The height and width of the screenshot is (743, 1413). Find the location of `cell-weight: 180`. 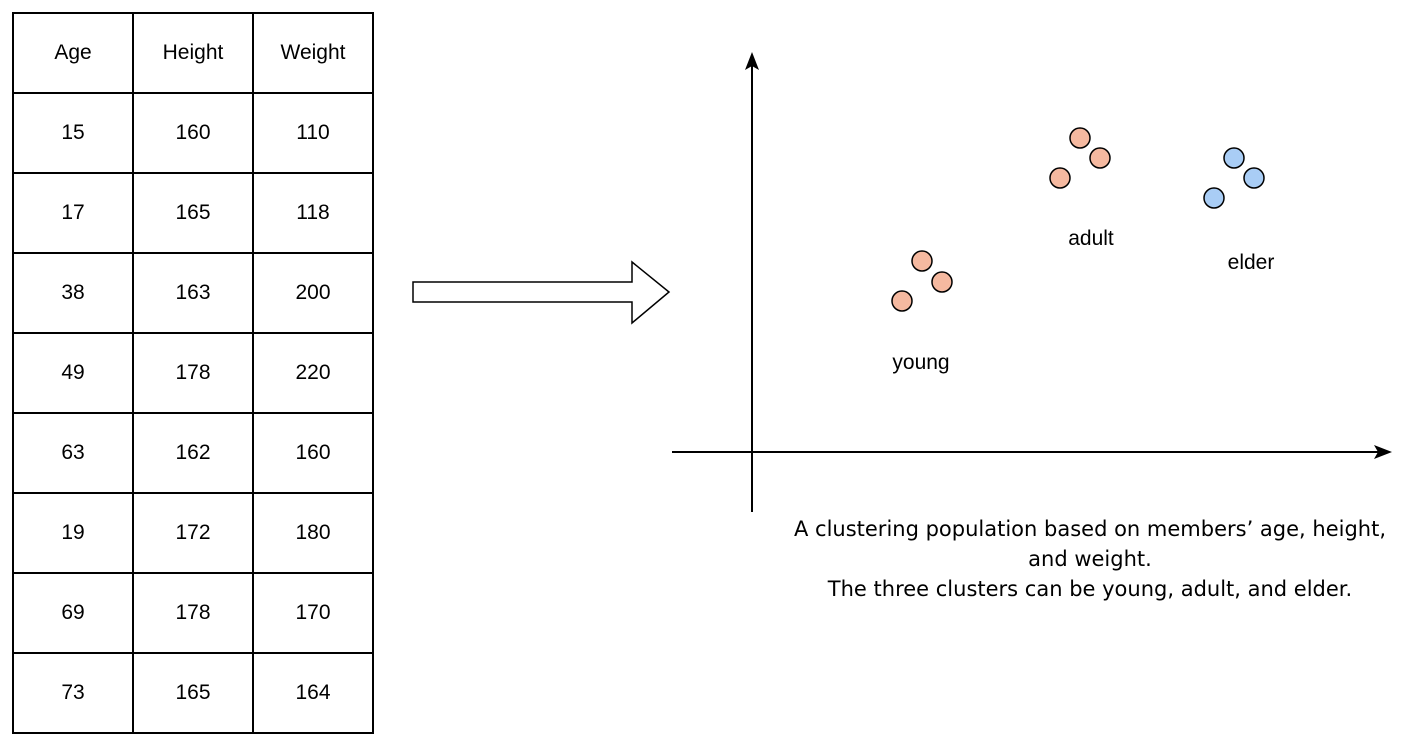

cell-weight: 180 is located at coordinates (313, 533).